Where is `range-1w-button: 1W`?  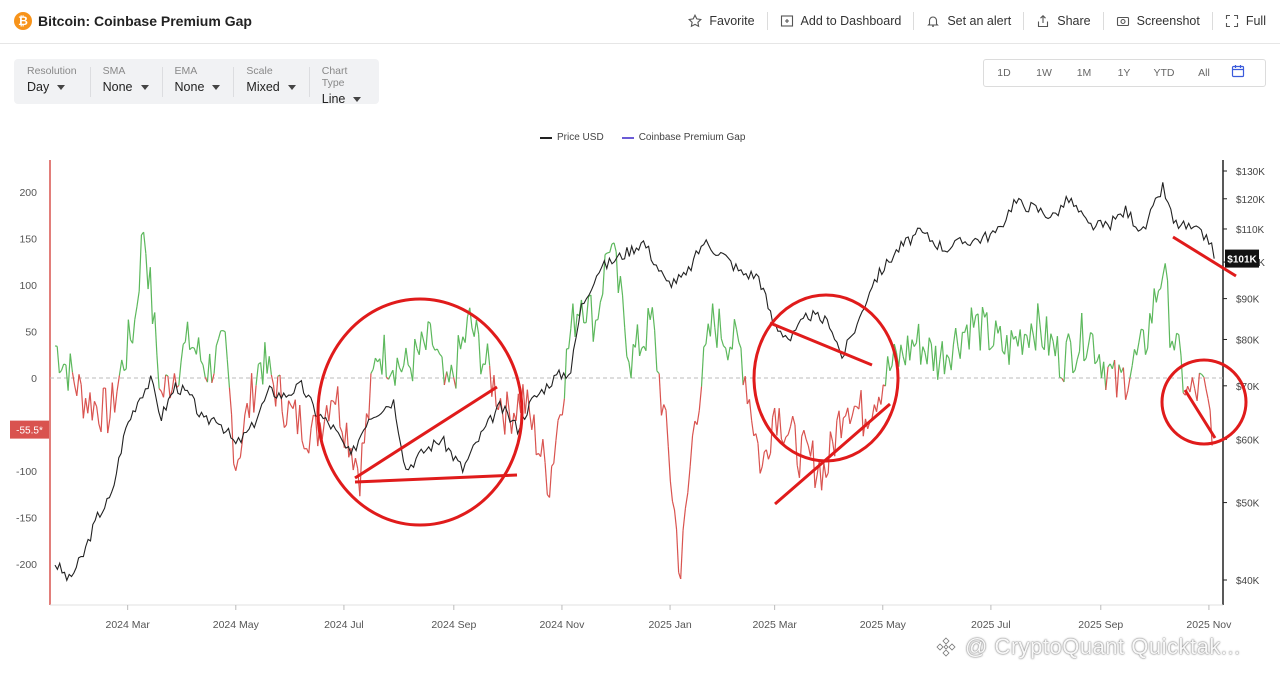
range-1w-button: 1W is located at coordinates (1044, 73).